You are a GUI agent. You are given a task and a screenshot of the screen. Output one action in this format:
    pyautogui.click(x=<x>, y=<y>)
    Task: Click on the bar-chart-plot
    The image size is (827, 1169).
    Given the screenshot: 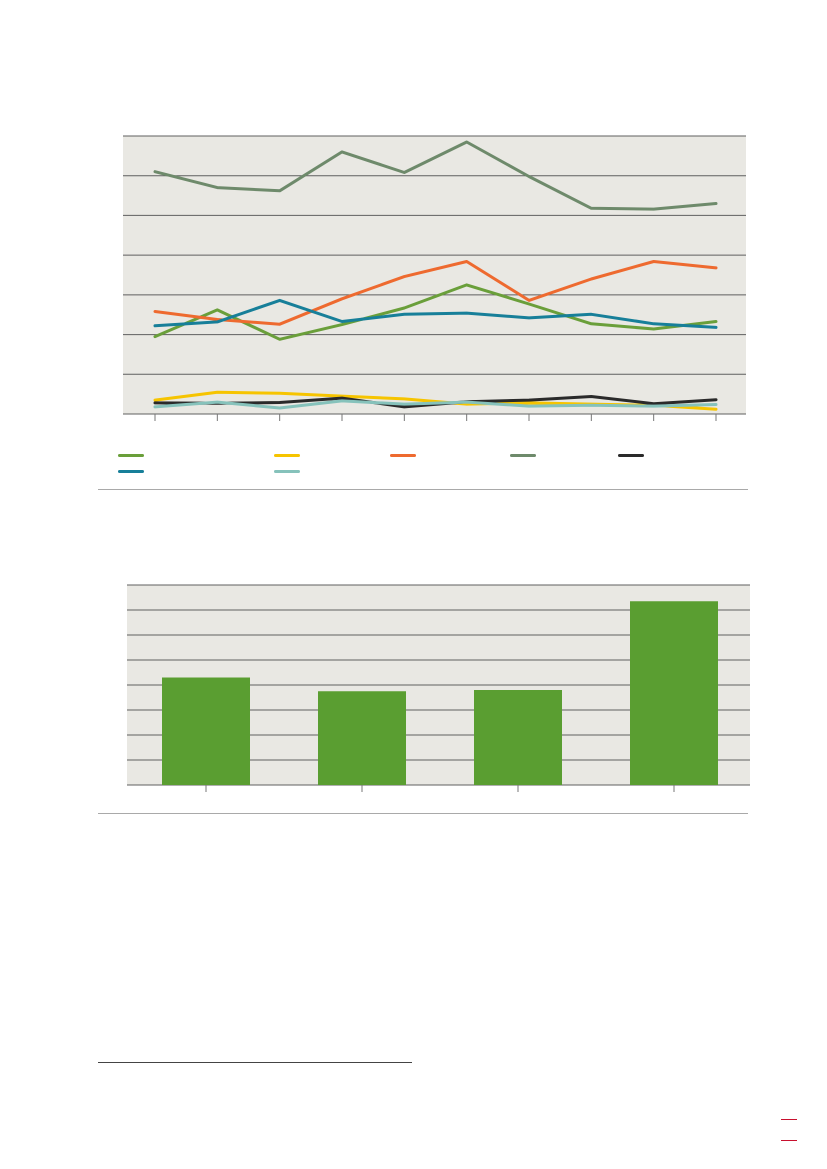 What is the action you would take?
    pyautogui.click(x=438, y=688)
    